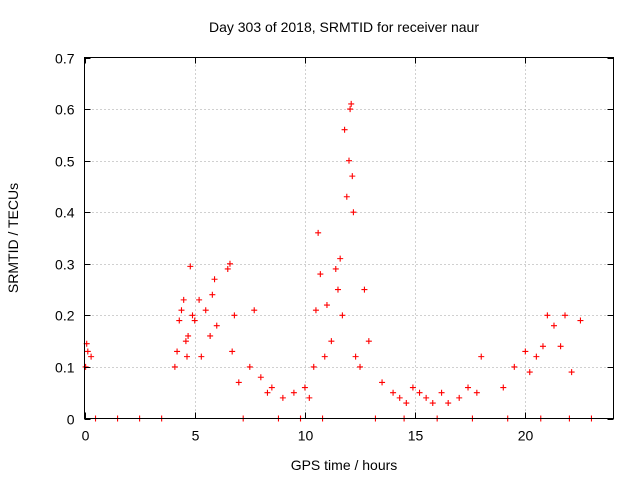 This screenshot has width=640, height=480. What do you see at coordinates (65, 316) in the screenshot?
I see `y-tick-label: 0.2` at bounding box center [65, 316].